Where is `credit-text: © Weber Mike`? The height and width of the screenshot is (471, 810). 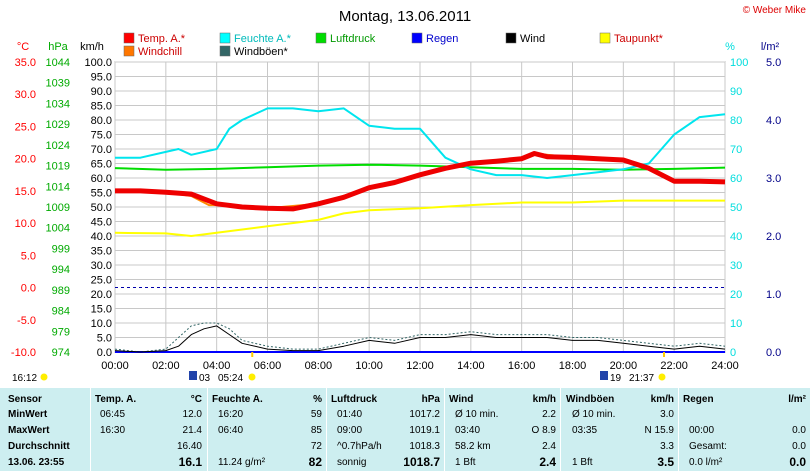 credit-text: © Weber Mike is located at coordinates (775, 10).